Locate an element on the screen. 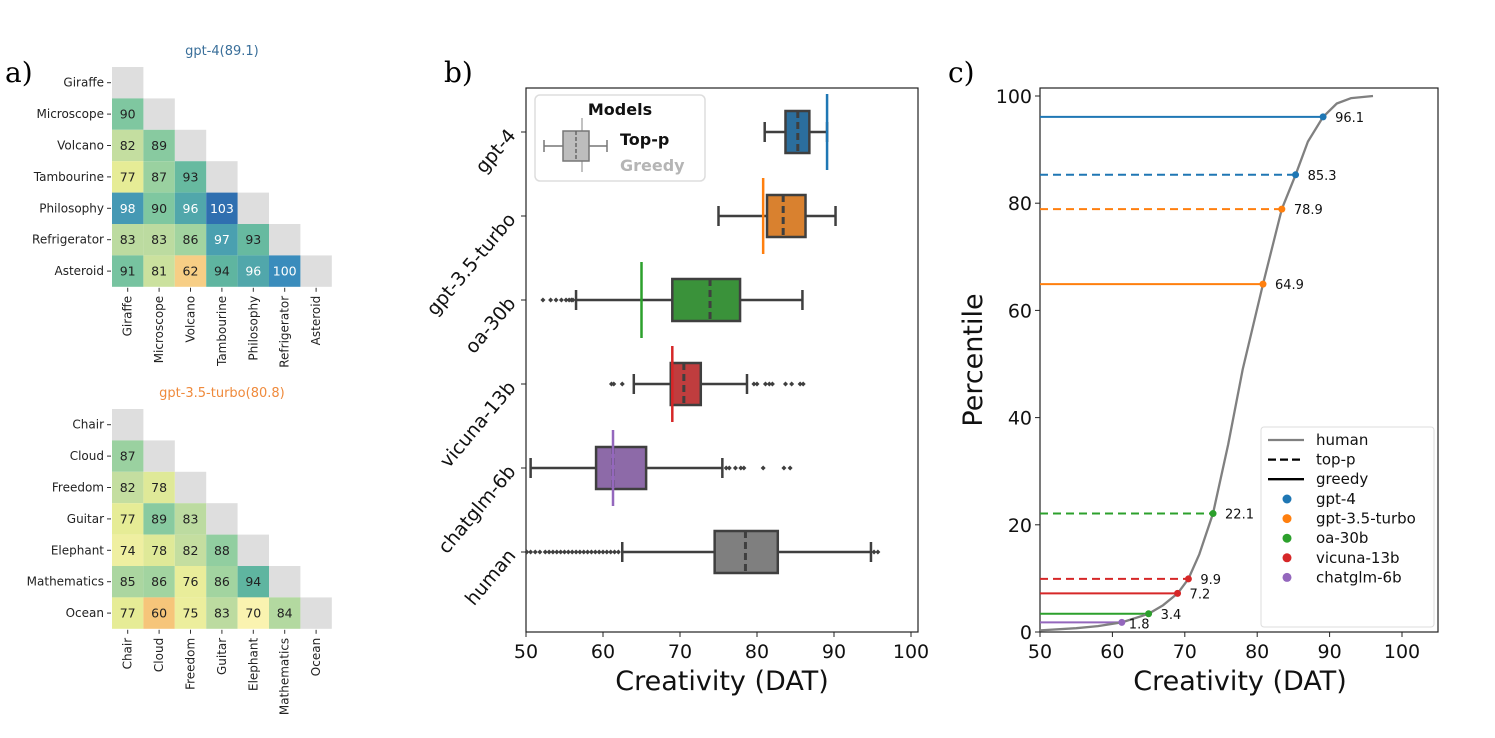 The height and width of the screenshot is (738, 1495). y-tick-label: chatglm-6b is located at coordinates (477, 509).